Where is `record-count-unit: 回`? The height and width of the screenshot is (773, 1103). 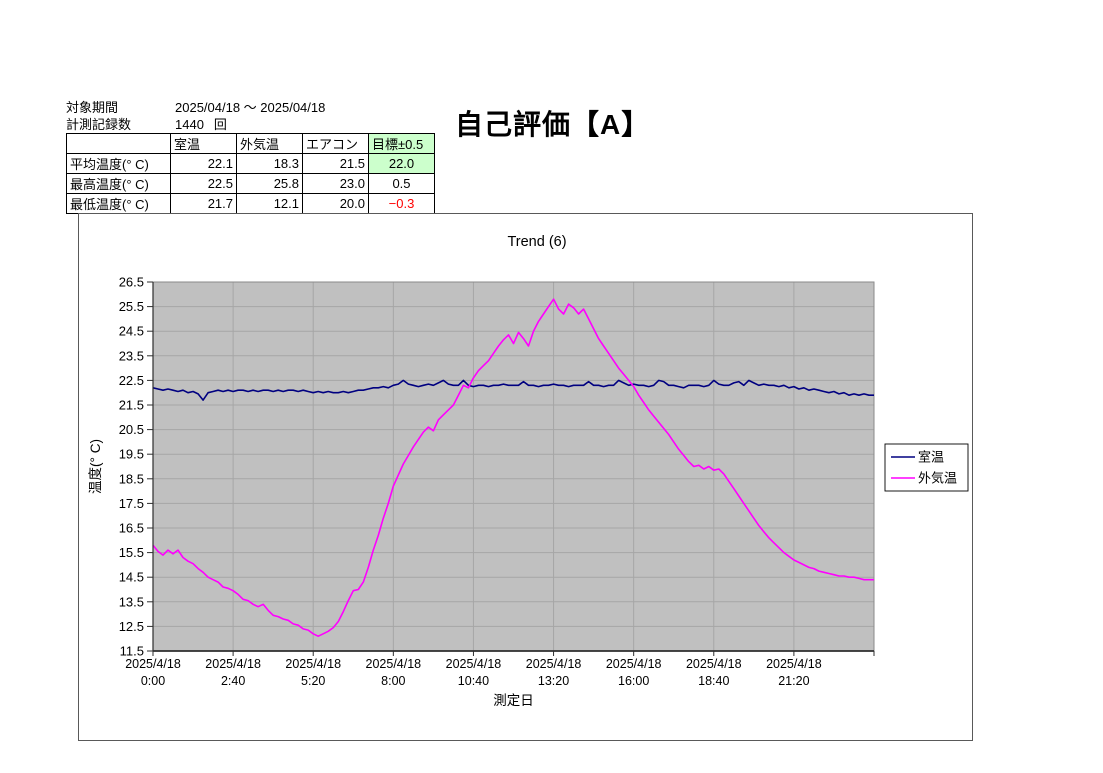 record-count-unit: 回 is located at coordinates (220, 124).